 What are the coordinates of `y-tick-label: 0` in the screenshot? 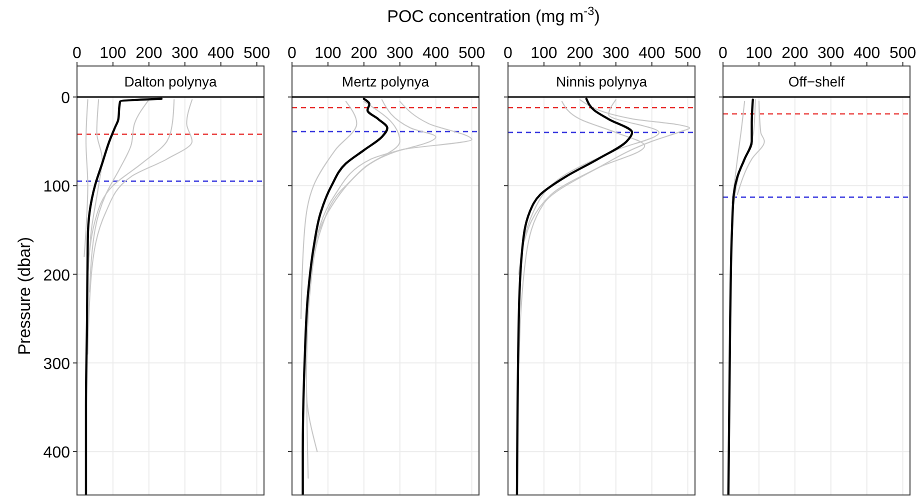 It's located at (65, 98).